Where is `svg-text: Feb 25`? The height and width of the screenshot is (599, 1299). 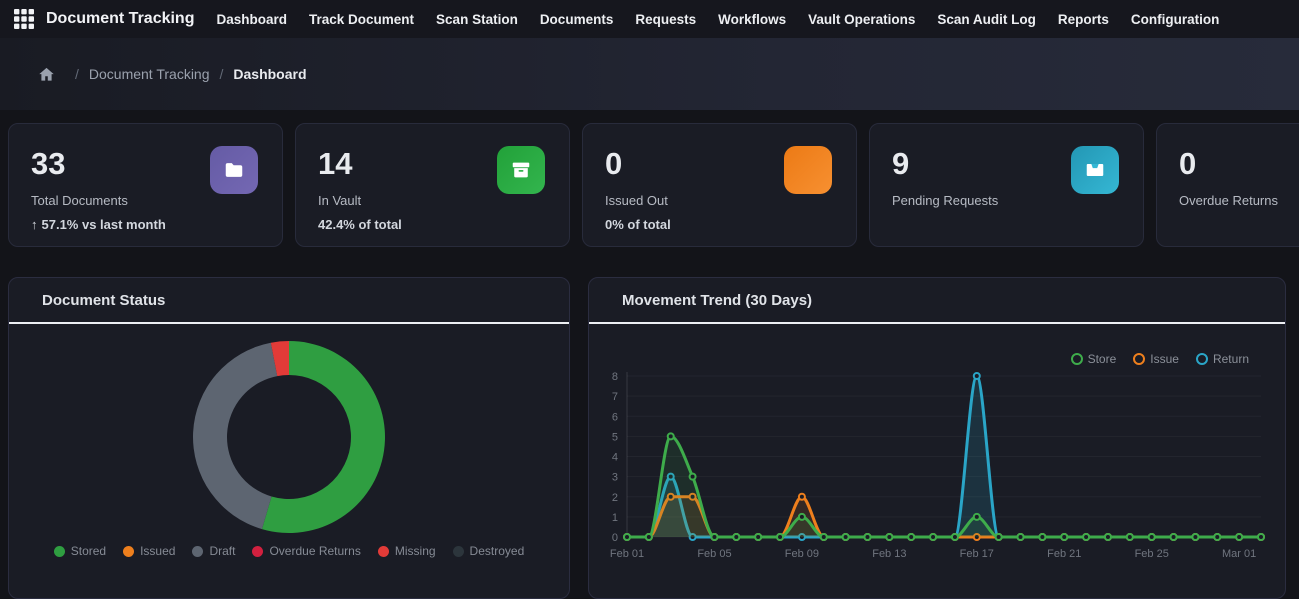
svg-text: Feb 25 is located at coordinates (1152, 554).